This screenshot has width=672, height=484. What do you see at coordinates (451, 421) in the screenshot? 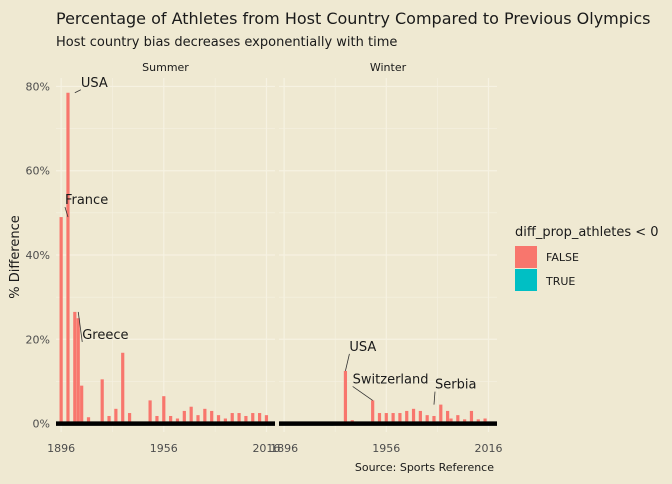
I see `bar-winter-1994` at bounding box center [451, 421].